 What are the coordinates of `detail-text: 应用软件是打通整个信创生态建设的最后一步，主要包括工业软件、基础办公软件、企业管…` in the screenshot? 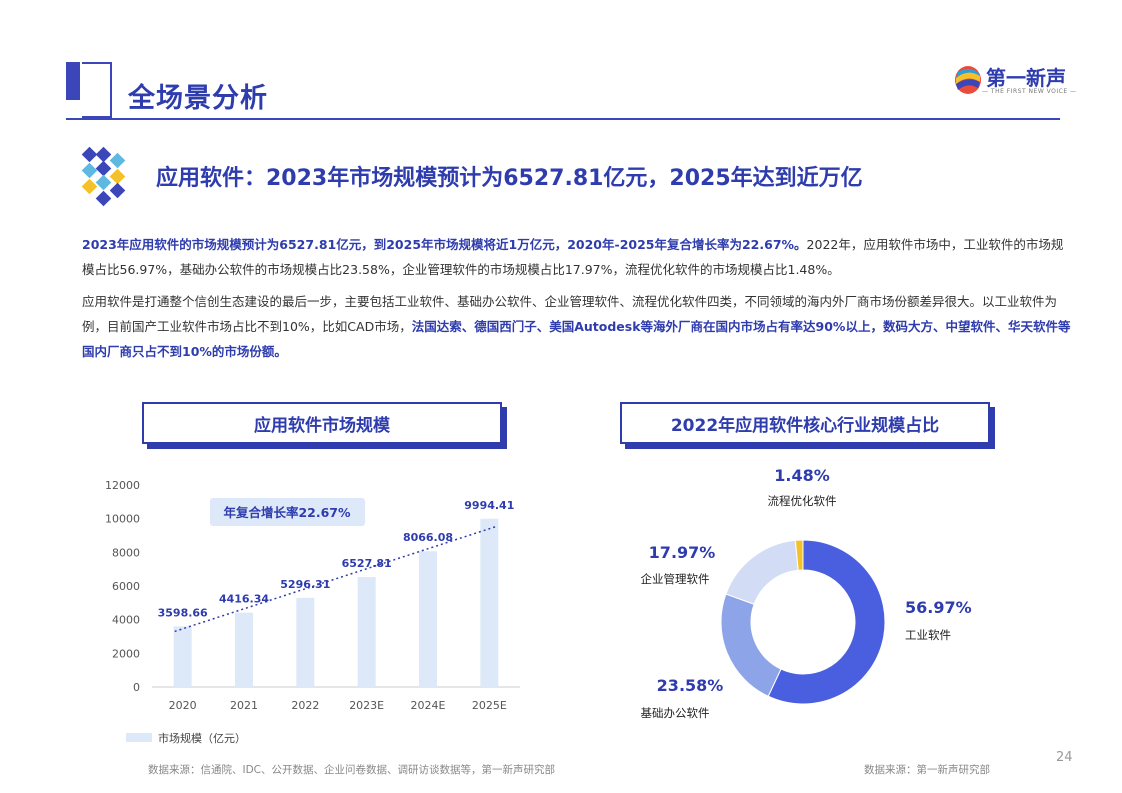 It's located at (570, 314).